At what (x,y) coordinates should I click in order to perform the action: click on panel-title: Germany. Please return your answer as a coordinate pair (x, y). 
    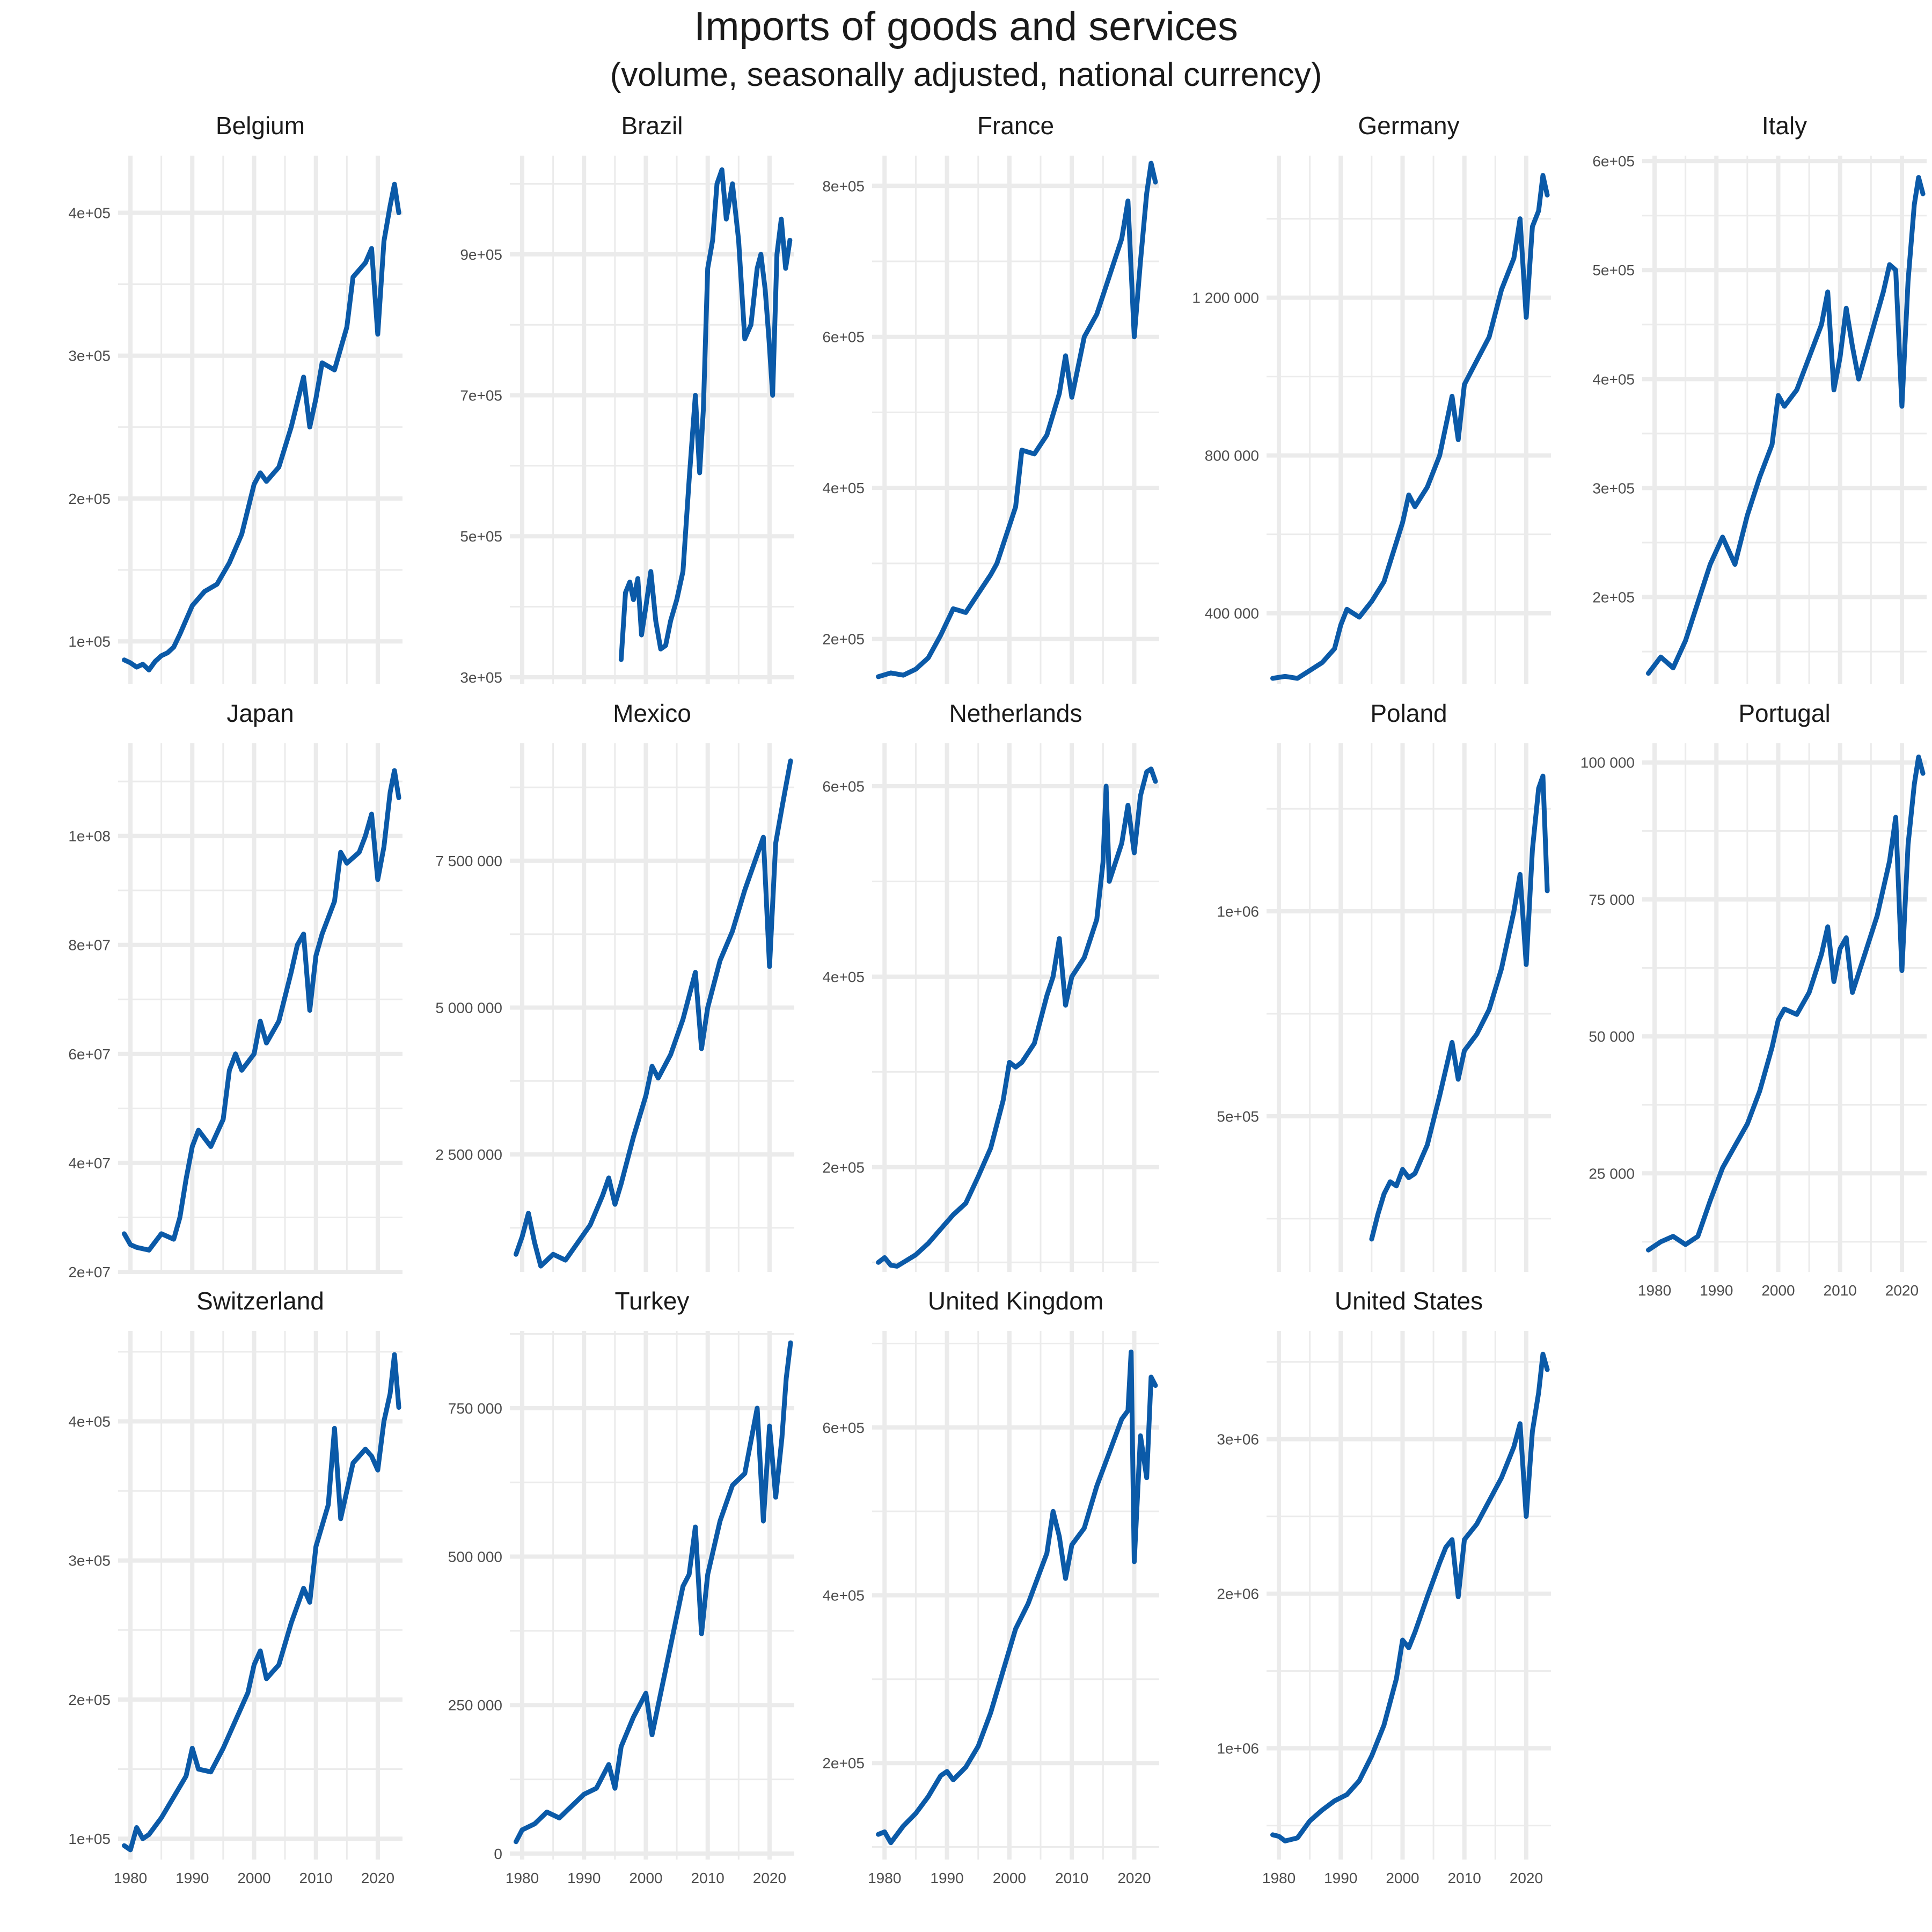
    Looking at the image, I should click on (1408, 126).